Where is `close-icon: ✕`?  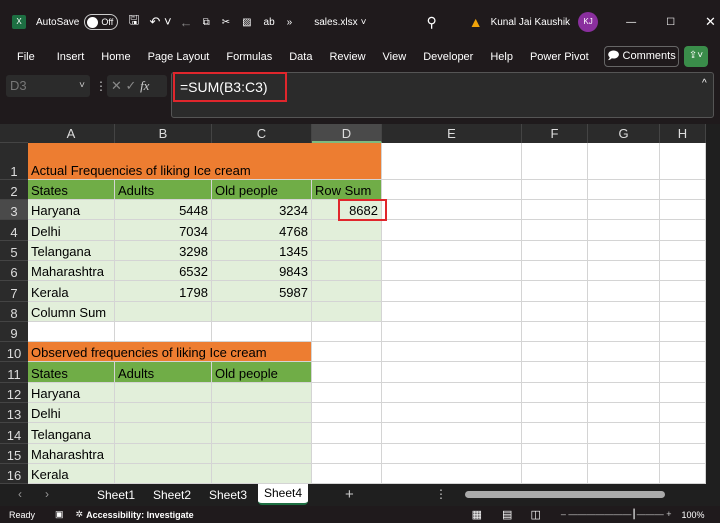 close-icon: ✕ is located at coordinates (710, 21).